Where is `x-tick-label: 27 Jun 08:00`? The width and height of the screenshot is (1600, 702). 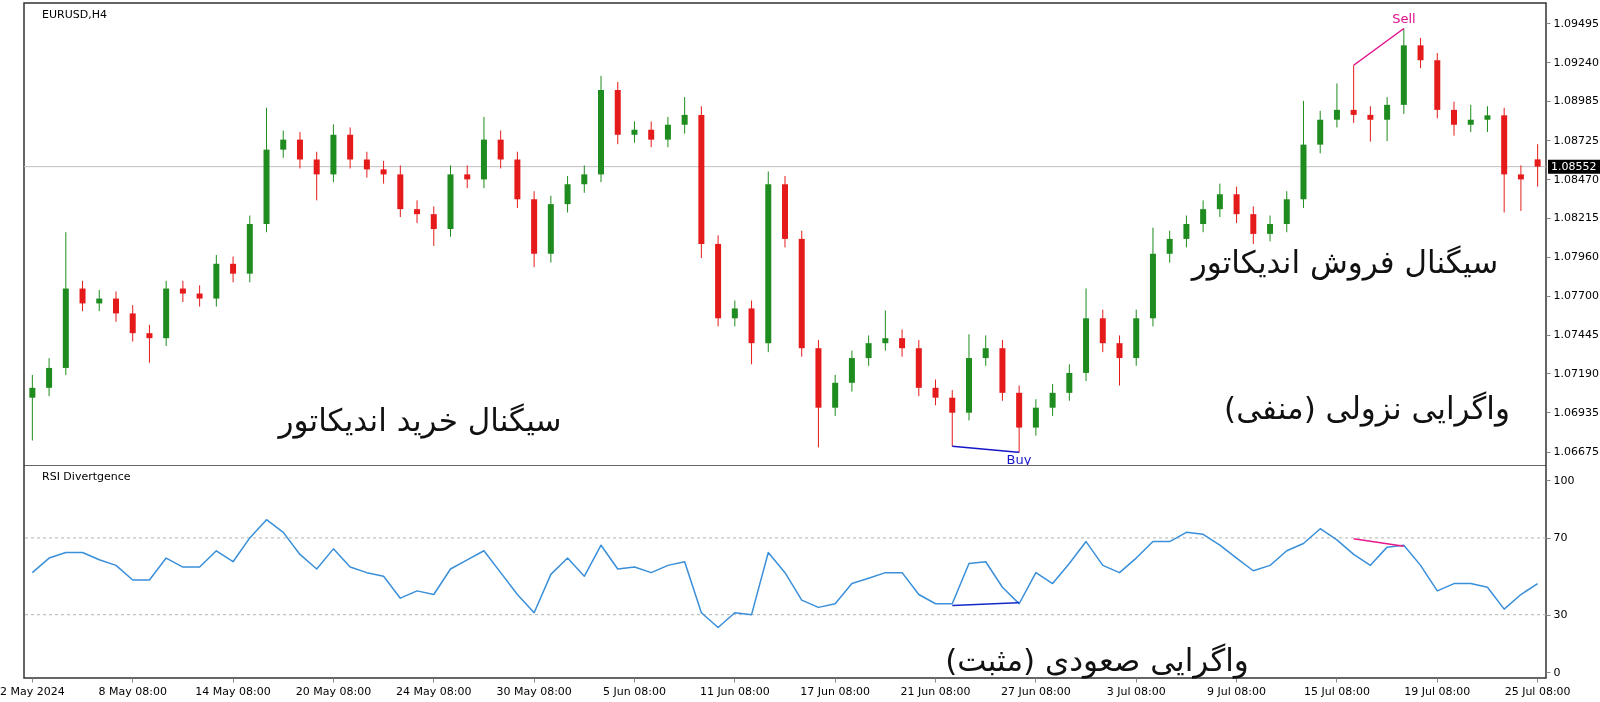 x-tick-label: 27 Jun 08:00 is located at coordinates (1035, 691).